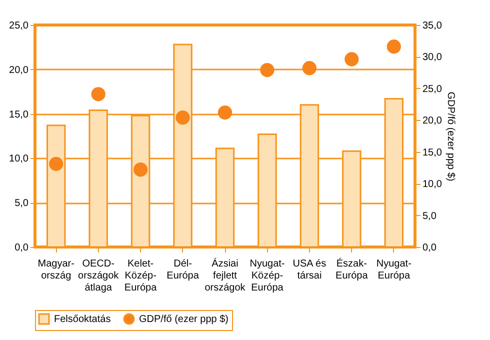 The width and height of the screenshot is (490, 340). What do you see at coordinates (450, 137) in the screenshot?
I see `y2-axis-title: GDP/fő (ezer ppp $)` at bounding box center [450, 137].